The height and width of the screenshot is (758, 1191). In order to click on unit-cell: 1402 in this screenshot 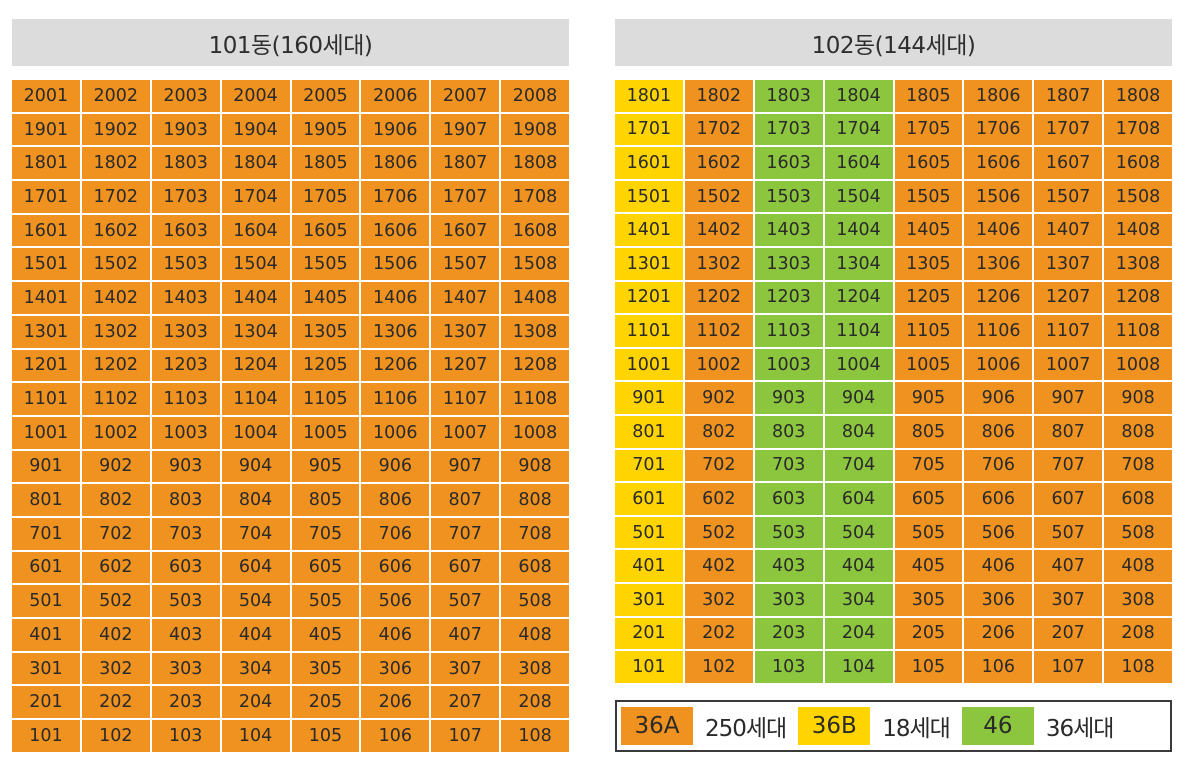, I will do `click(115, 298)`.